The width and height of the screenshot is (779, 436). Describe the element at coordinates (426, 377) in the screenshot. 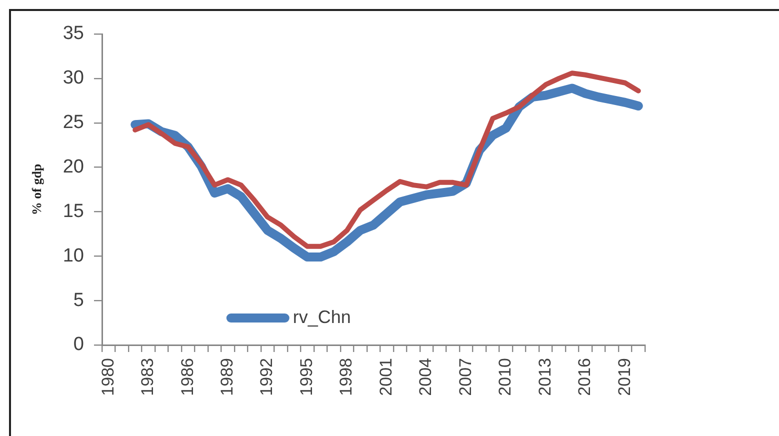

I see `x-tick-label: 2004` at that location.